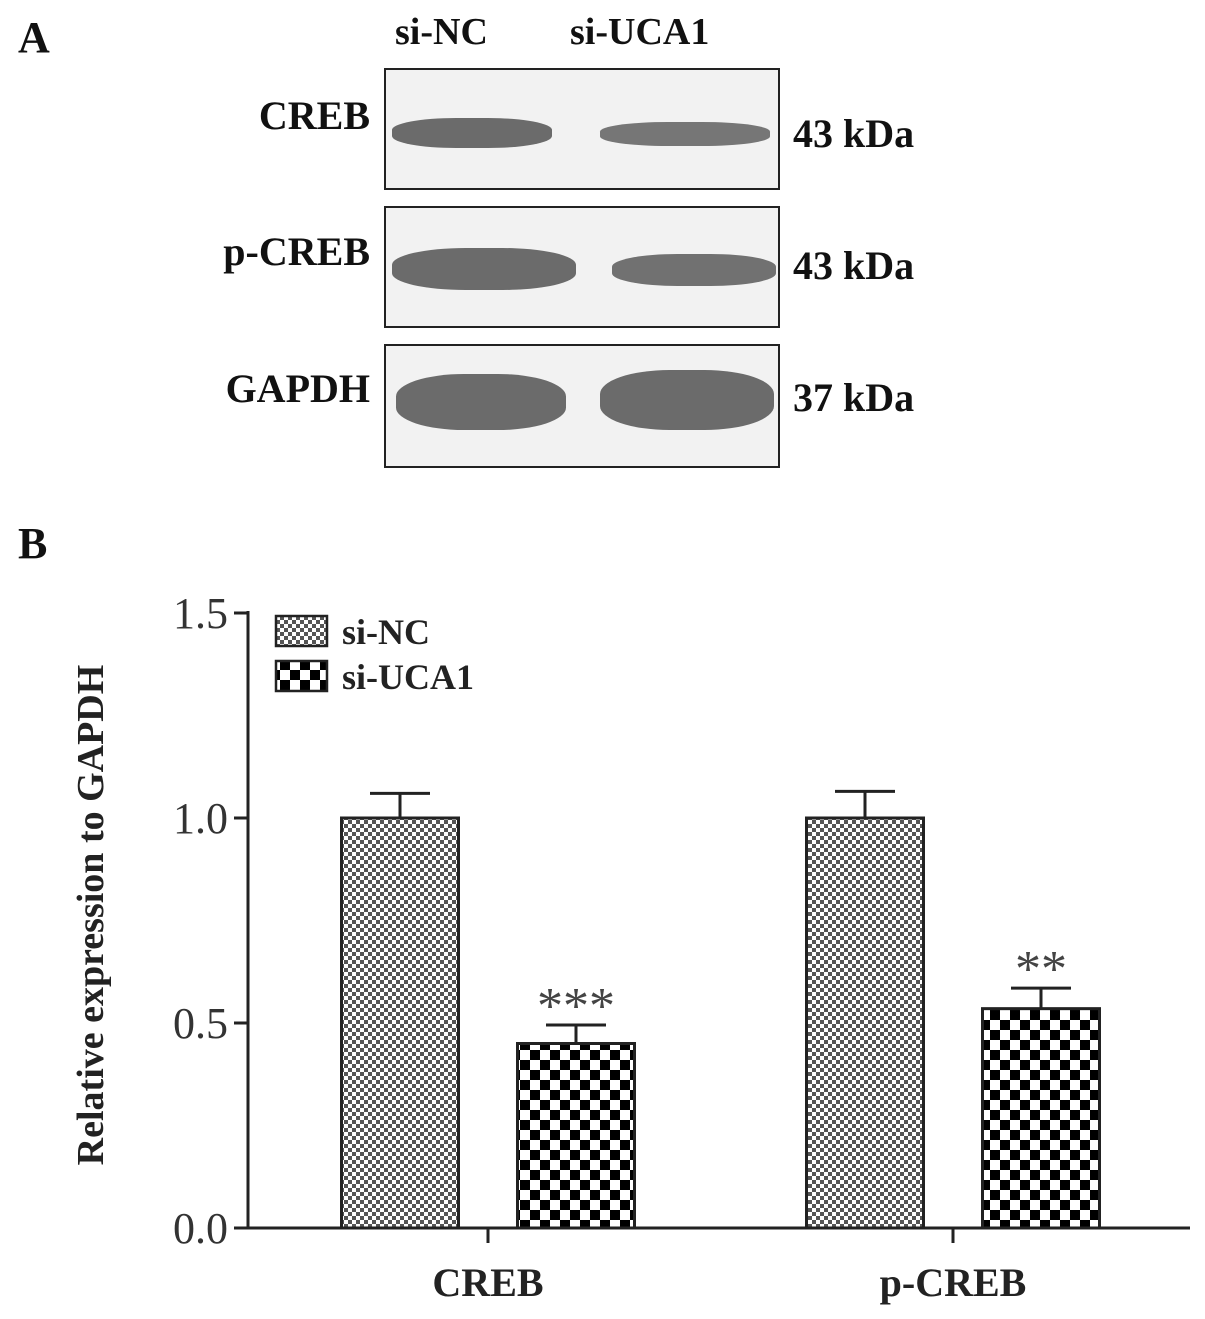 Image resolution: width=1205 pixels, height=1319 pixels. What do you see at coordinates (685, 134) in the screenshot?
I see `band-creb-si-uca1` at bounding box center [685, 134].